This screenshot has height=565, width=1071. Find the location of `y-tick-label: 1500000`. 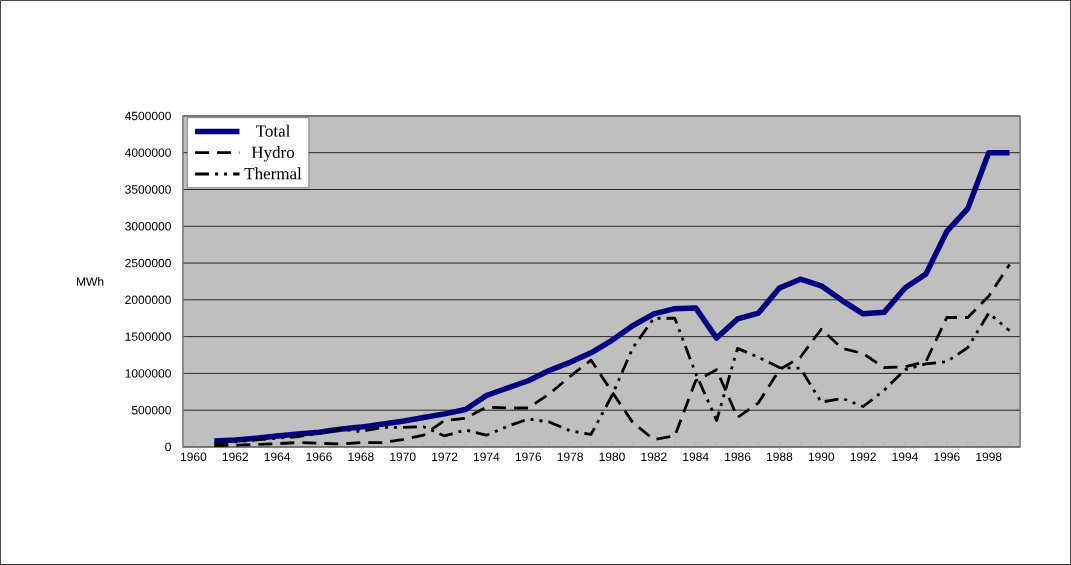

y-tick-label: 1500000 is located at coordinates (148, 336).